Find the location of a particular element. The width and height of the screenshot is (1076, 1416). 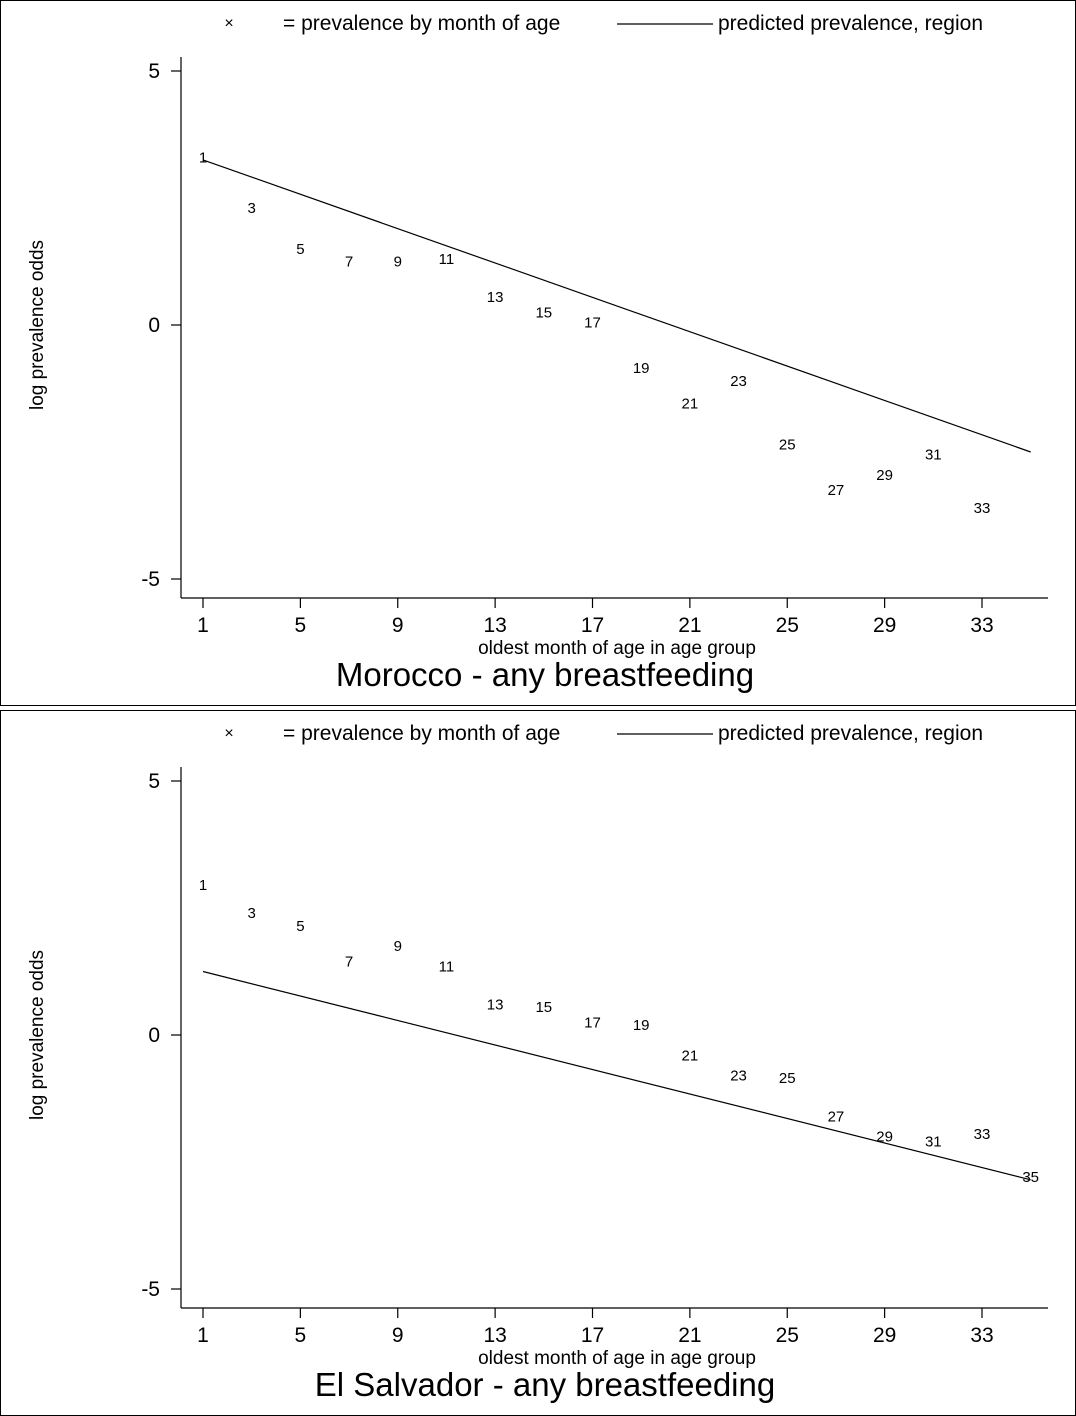

chart-title: El Salvador - any breastfeeding is located at coordinates (545, 1384).